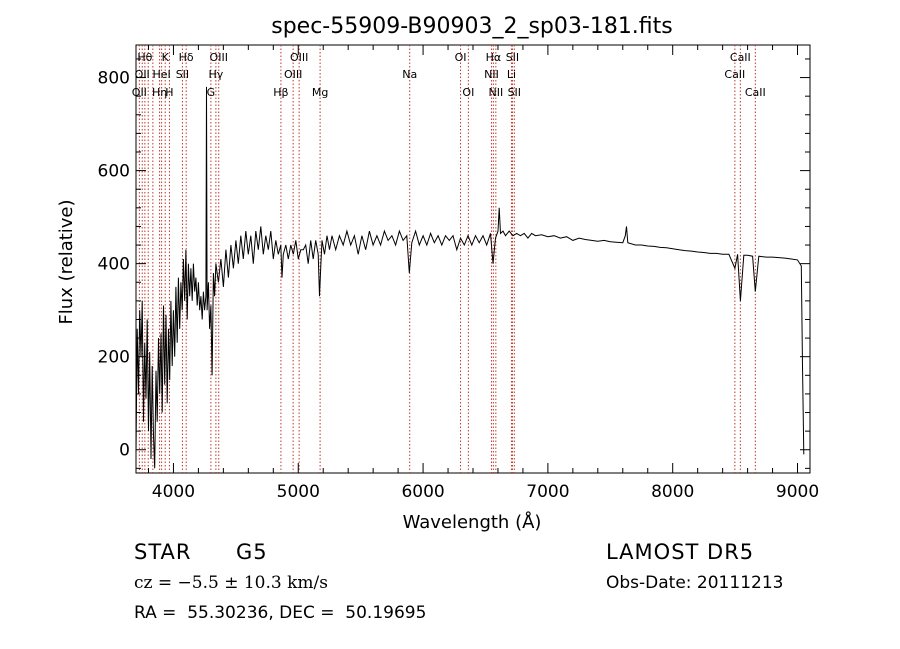 The image size is (900, 649). Describe the element at coordinates (166, 57) in the screenshot. I see `line-label: K` at that location.